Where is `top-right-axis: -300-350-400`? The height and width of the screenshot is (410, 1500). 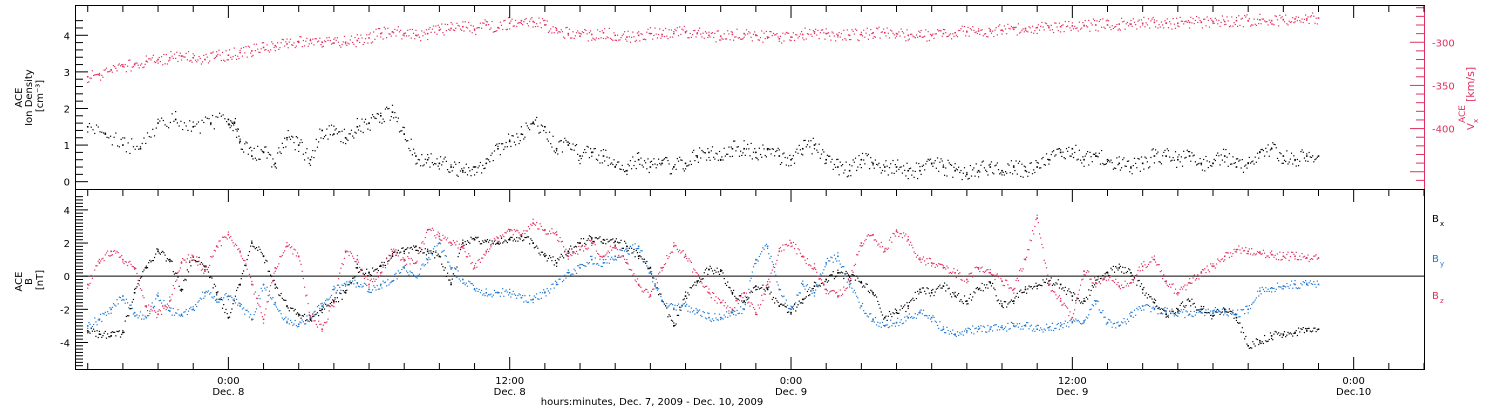 top-right-axis: -300-350-400 is located at coordinates (1432, 97).